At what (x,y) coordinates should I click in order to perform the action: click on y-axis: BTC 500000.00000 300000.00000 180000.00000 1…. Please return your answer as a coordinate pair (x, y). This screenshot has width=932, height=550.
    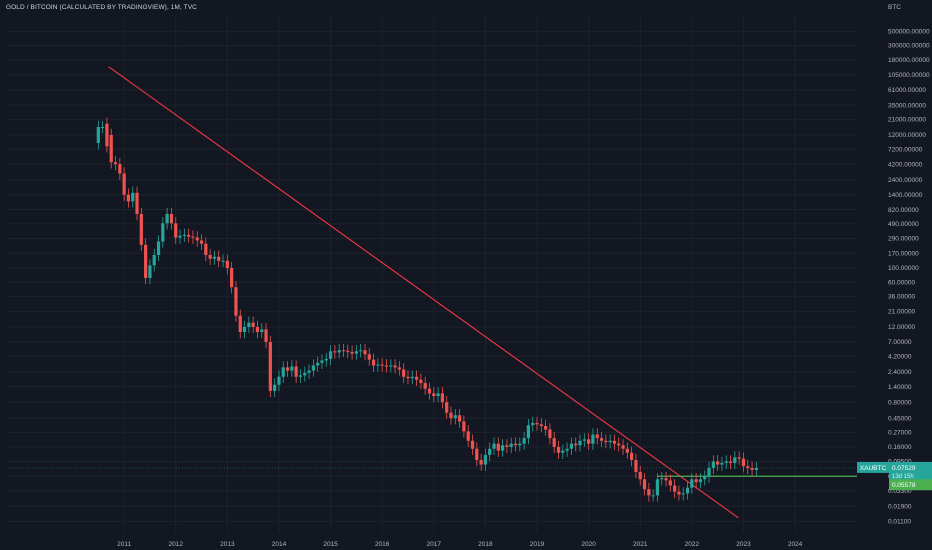
    Looking at the image, I should click on (909, 265).